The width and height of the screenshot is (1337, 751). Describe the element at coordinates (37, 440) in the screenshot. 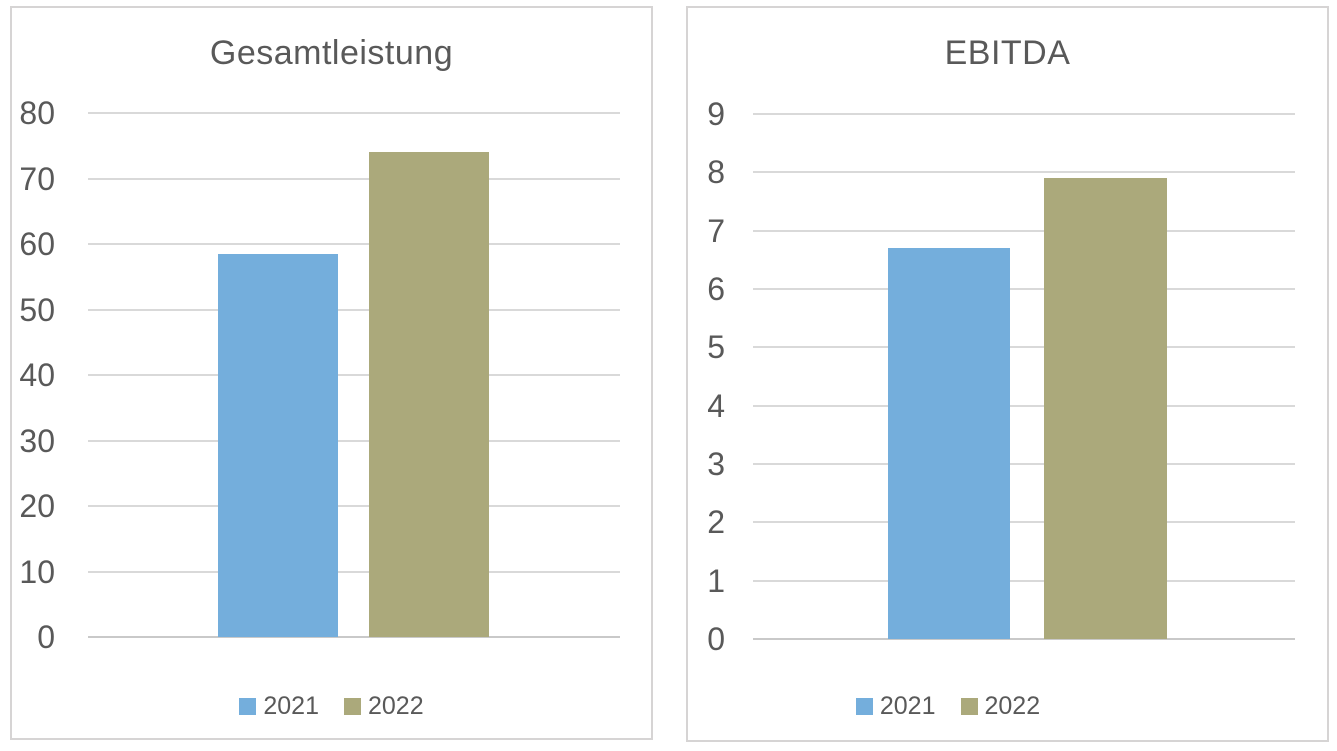

I see `y-axis-tick-label: 30` at that location.